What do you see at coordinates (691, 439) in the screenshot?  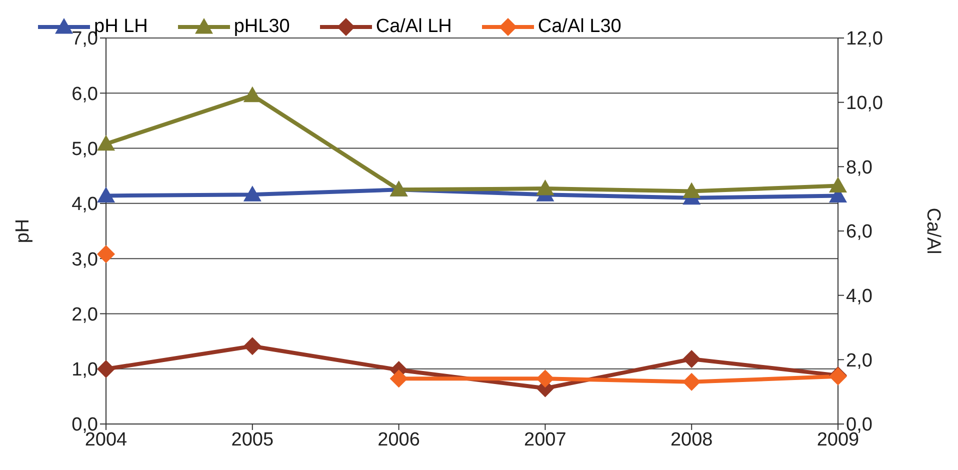 I see `x-tick-label: 2008` at bounding box center [691, 439].